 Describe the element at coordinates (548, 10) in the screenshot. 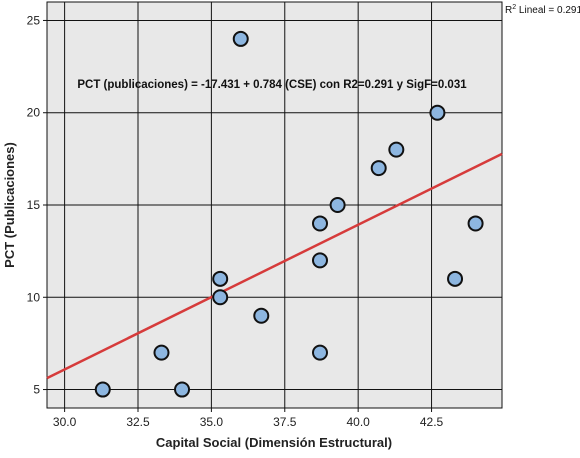

I see `legend-value-label: Lineal = 0.291` at that location.